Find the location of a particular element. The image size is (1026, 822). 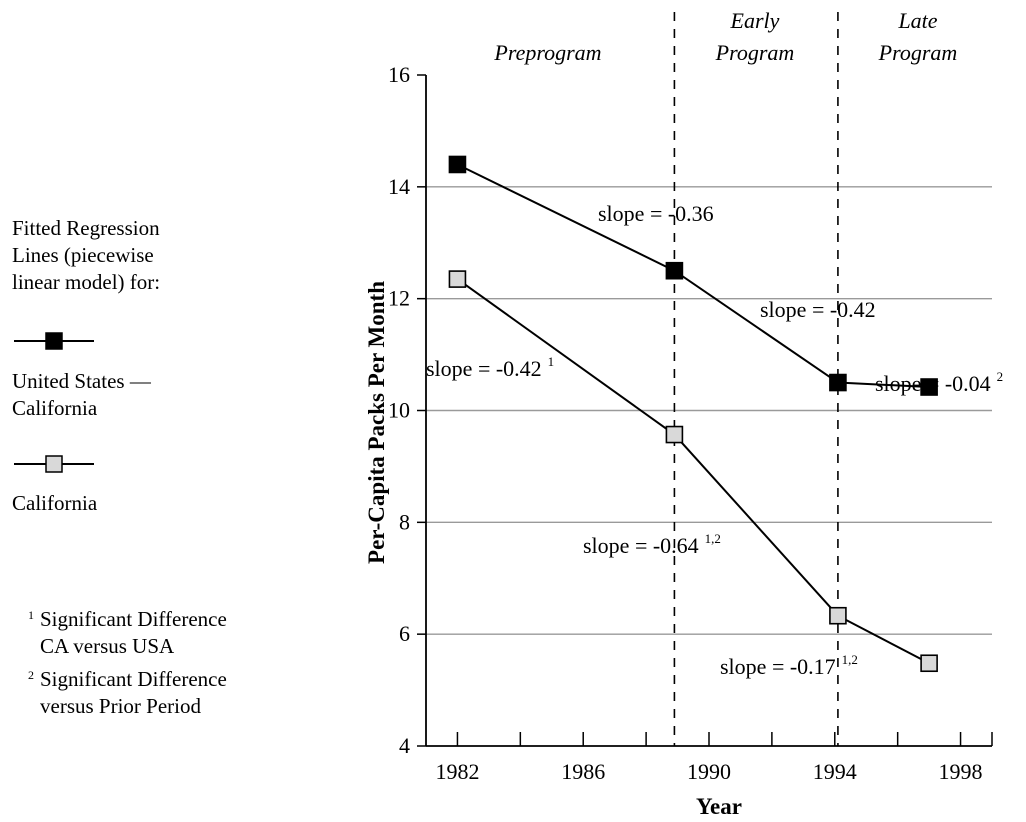

period-label-late: Late is located at coordinates (917, 20).